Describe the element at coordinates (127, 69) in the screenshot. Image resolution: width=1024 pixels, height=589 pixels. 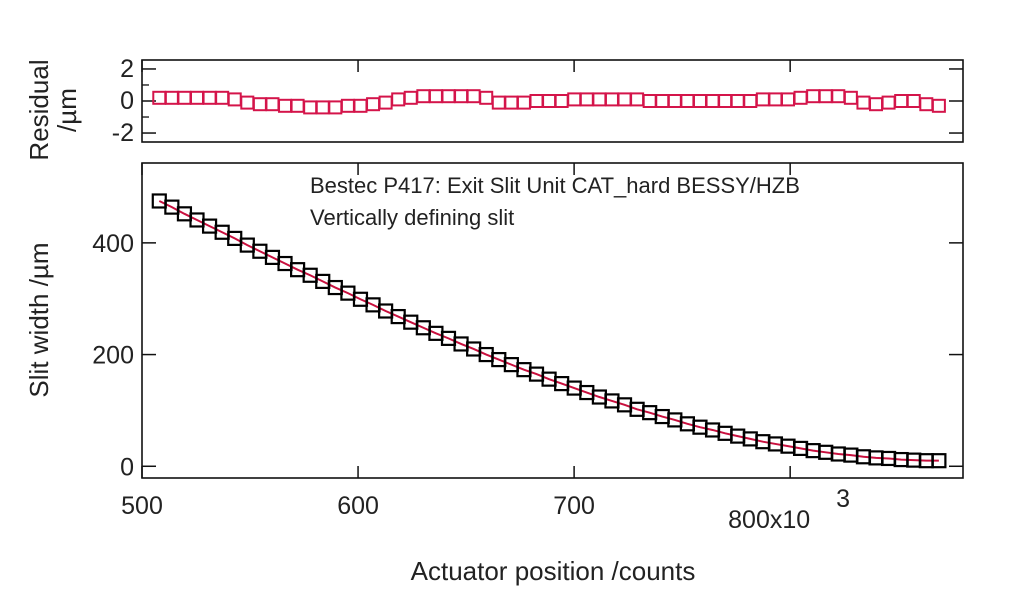
I see `residual-ytick-label: 2` at that location.